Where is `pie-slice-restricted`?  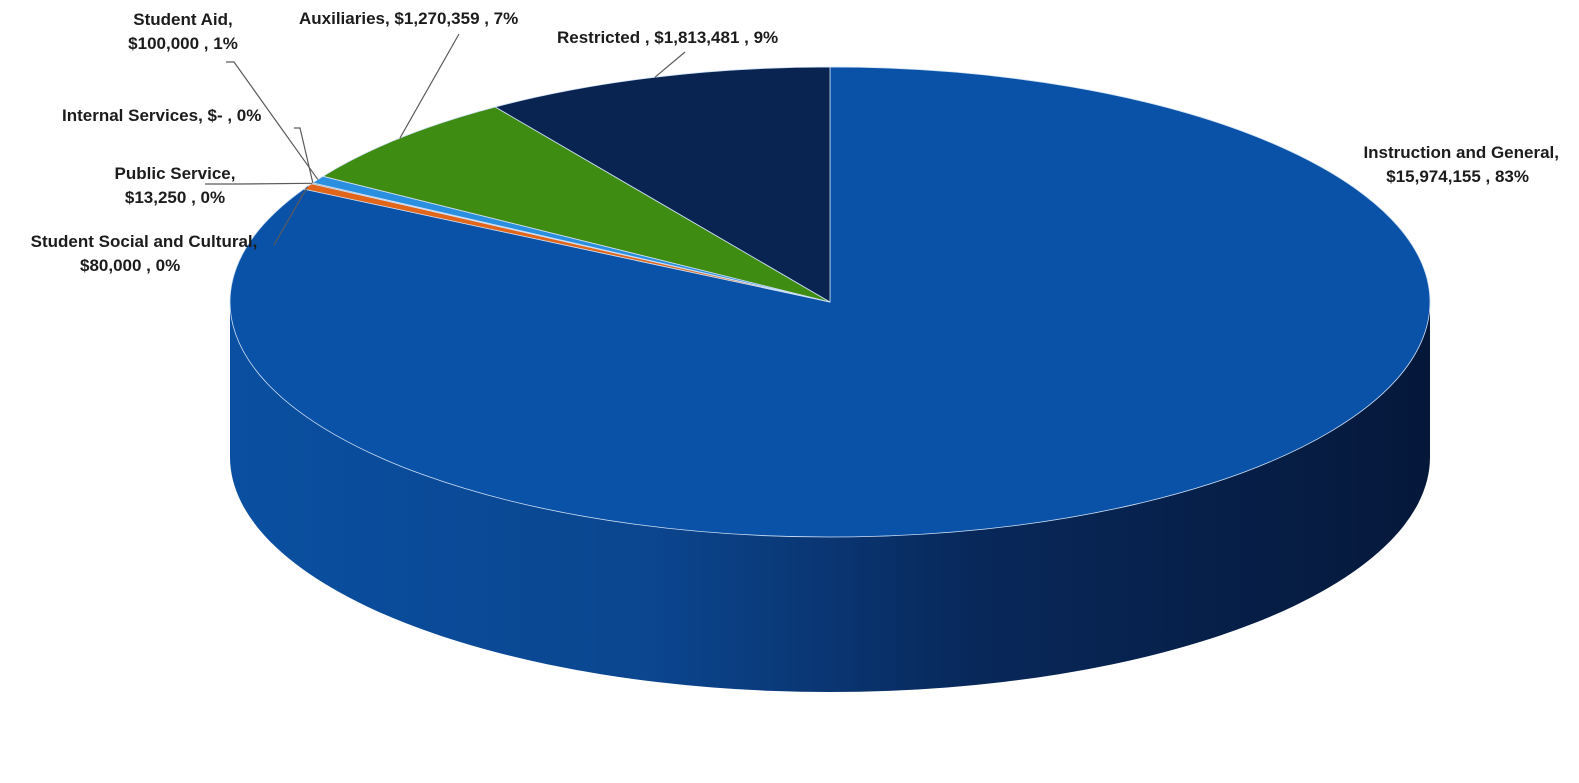
pie-slice-restricted is located at coordinates (662, 184).